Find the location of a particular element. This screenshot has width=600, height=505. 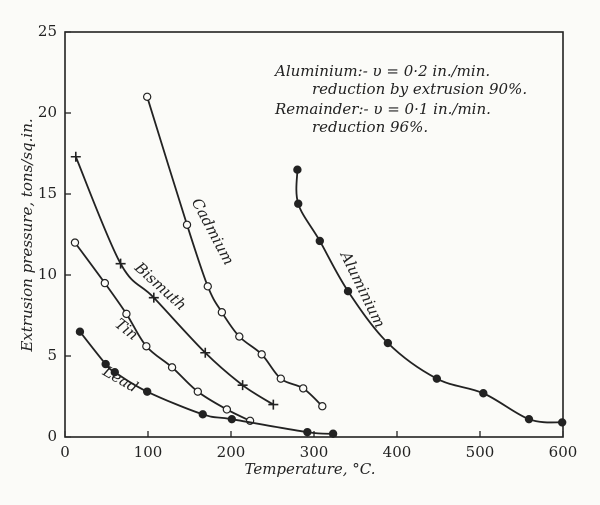

x-tick-label: 100 is located at coordinates (148, 452).